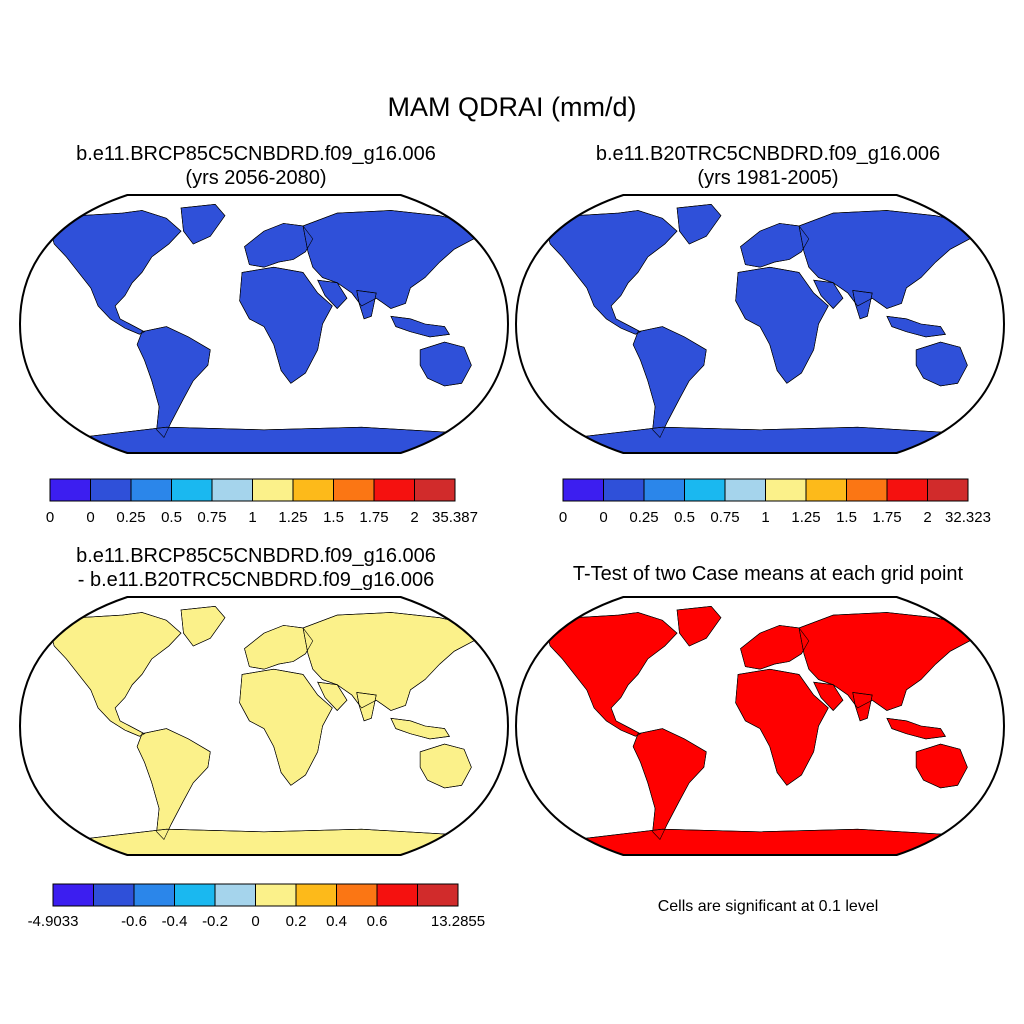  Describe the element at coordinates (175, 921) in the screenshot. I see `colorbar-3-tick-label: -0.4` at that location.